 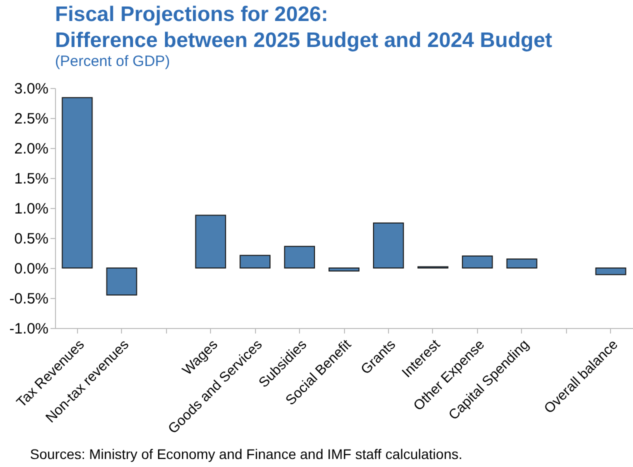 What do you see at coordinates (31, 179) in the screenshot?
I see `y-tick-label: 1.5%` at bounding box center [31, 179].